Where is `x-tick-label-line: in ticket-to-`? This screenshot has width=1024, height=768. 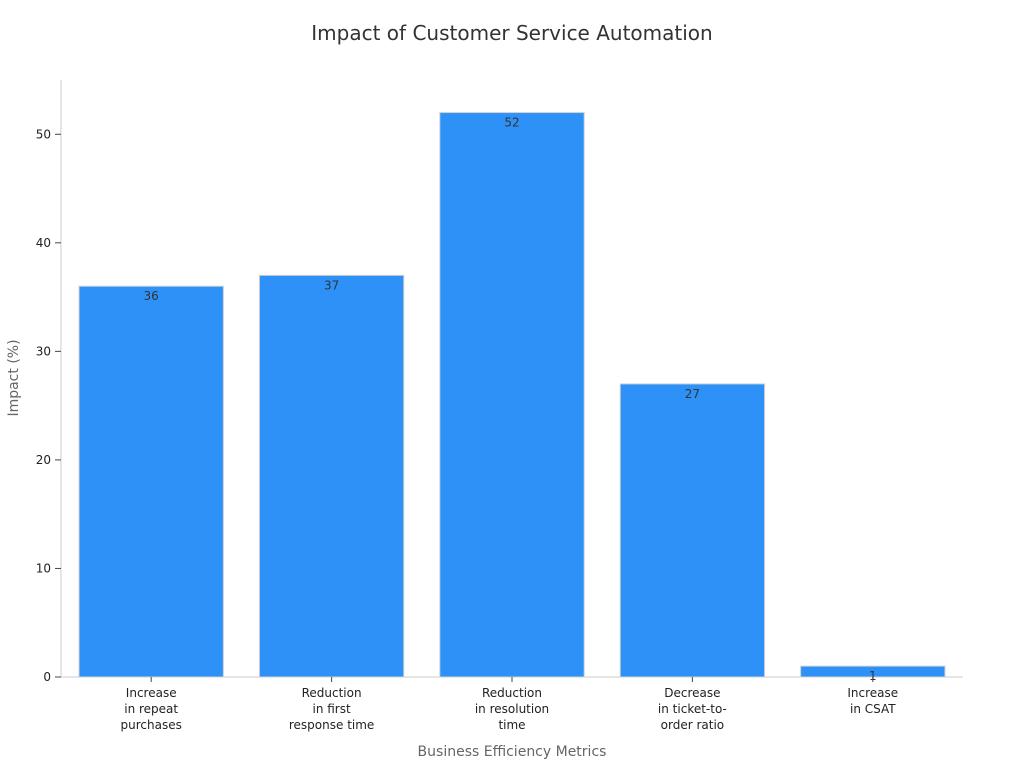 x-tick-label-line: in ticket-to- is located at coordinates (692, 709).